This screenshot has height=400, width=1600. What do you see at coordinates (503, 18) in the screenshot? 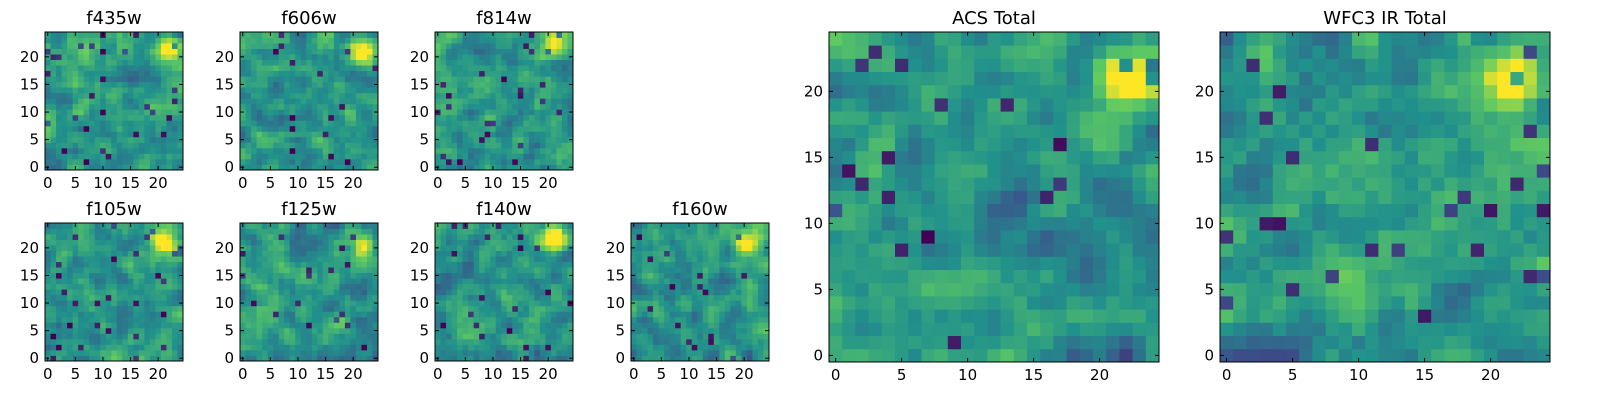
I see `panel-title-f814w: f814w` at bounding box center [503, 18].